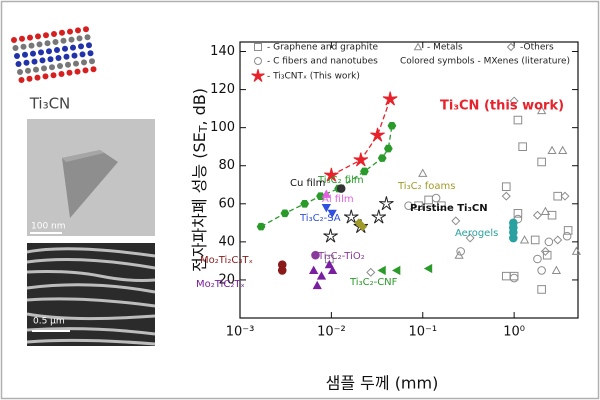  Describe the element at coordinates (199, 107) in the screenshot. I see `y-label-part: , dB)` at that location.